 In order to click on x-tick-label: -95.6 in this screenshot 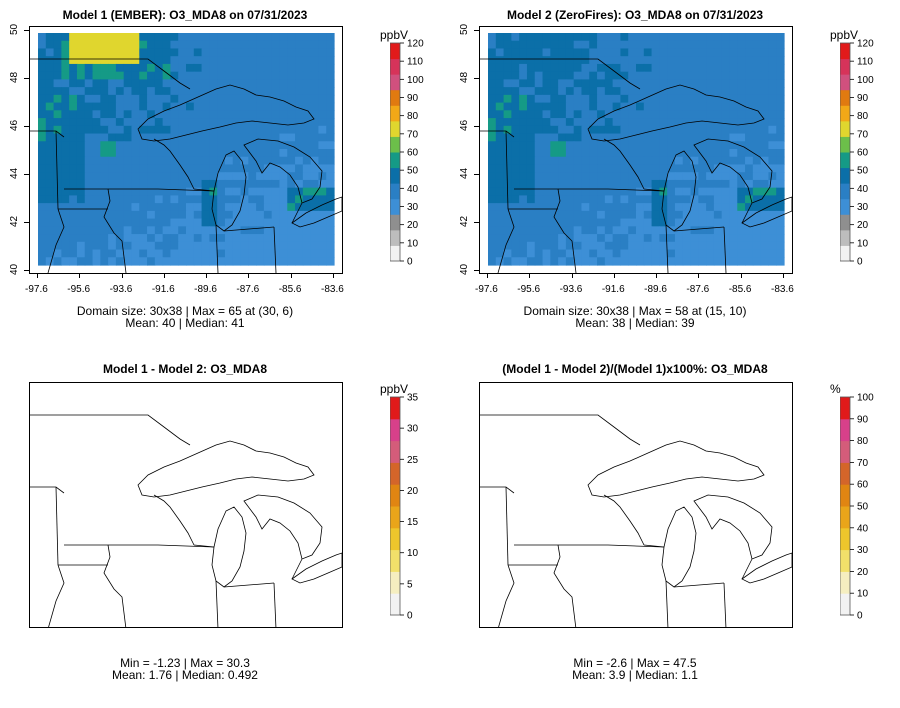, I will do `click(79, 289)`.